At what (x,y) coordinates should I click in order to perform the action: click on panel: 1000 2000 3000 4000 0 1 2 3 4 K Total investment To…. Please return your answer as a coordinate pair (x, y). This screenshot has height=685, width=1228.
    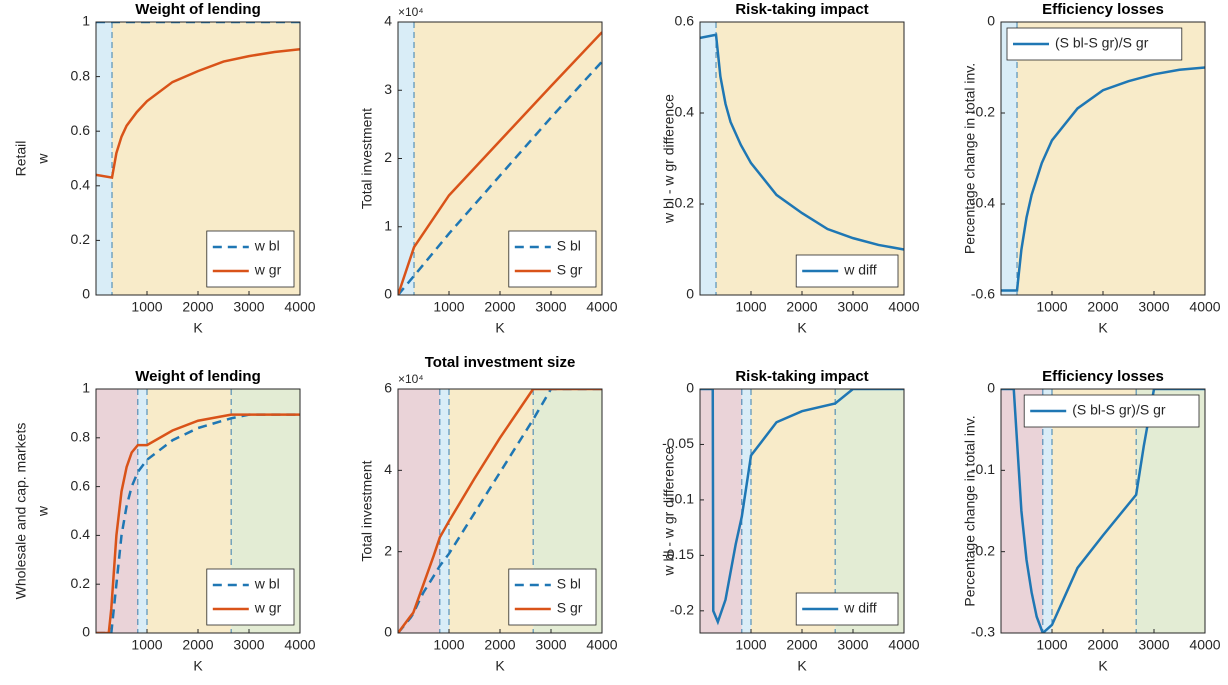
    Looking at the image, I should click on (488, 168).